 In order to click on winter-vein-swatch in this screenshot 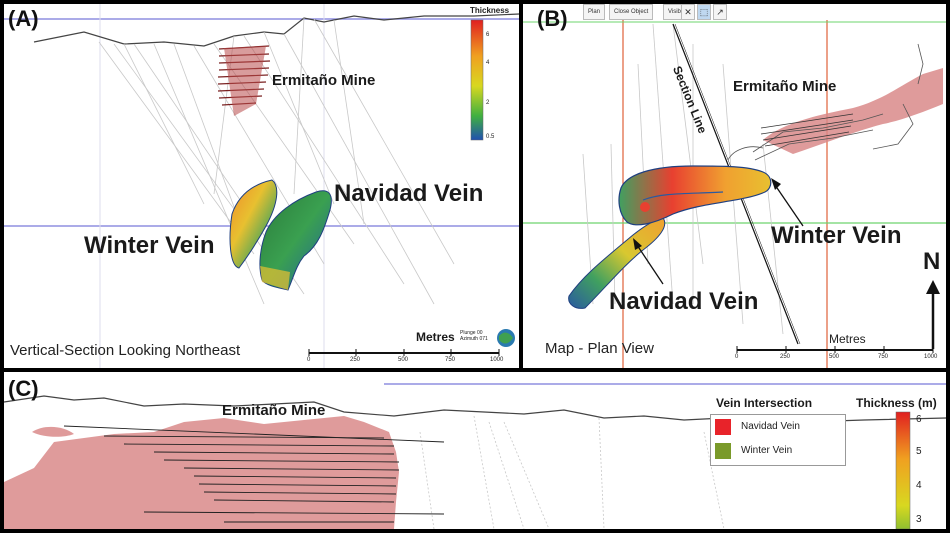, I will do `click(723, 451)`.